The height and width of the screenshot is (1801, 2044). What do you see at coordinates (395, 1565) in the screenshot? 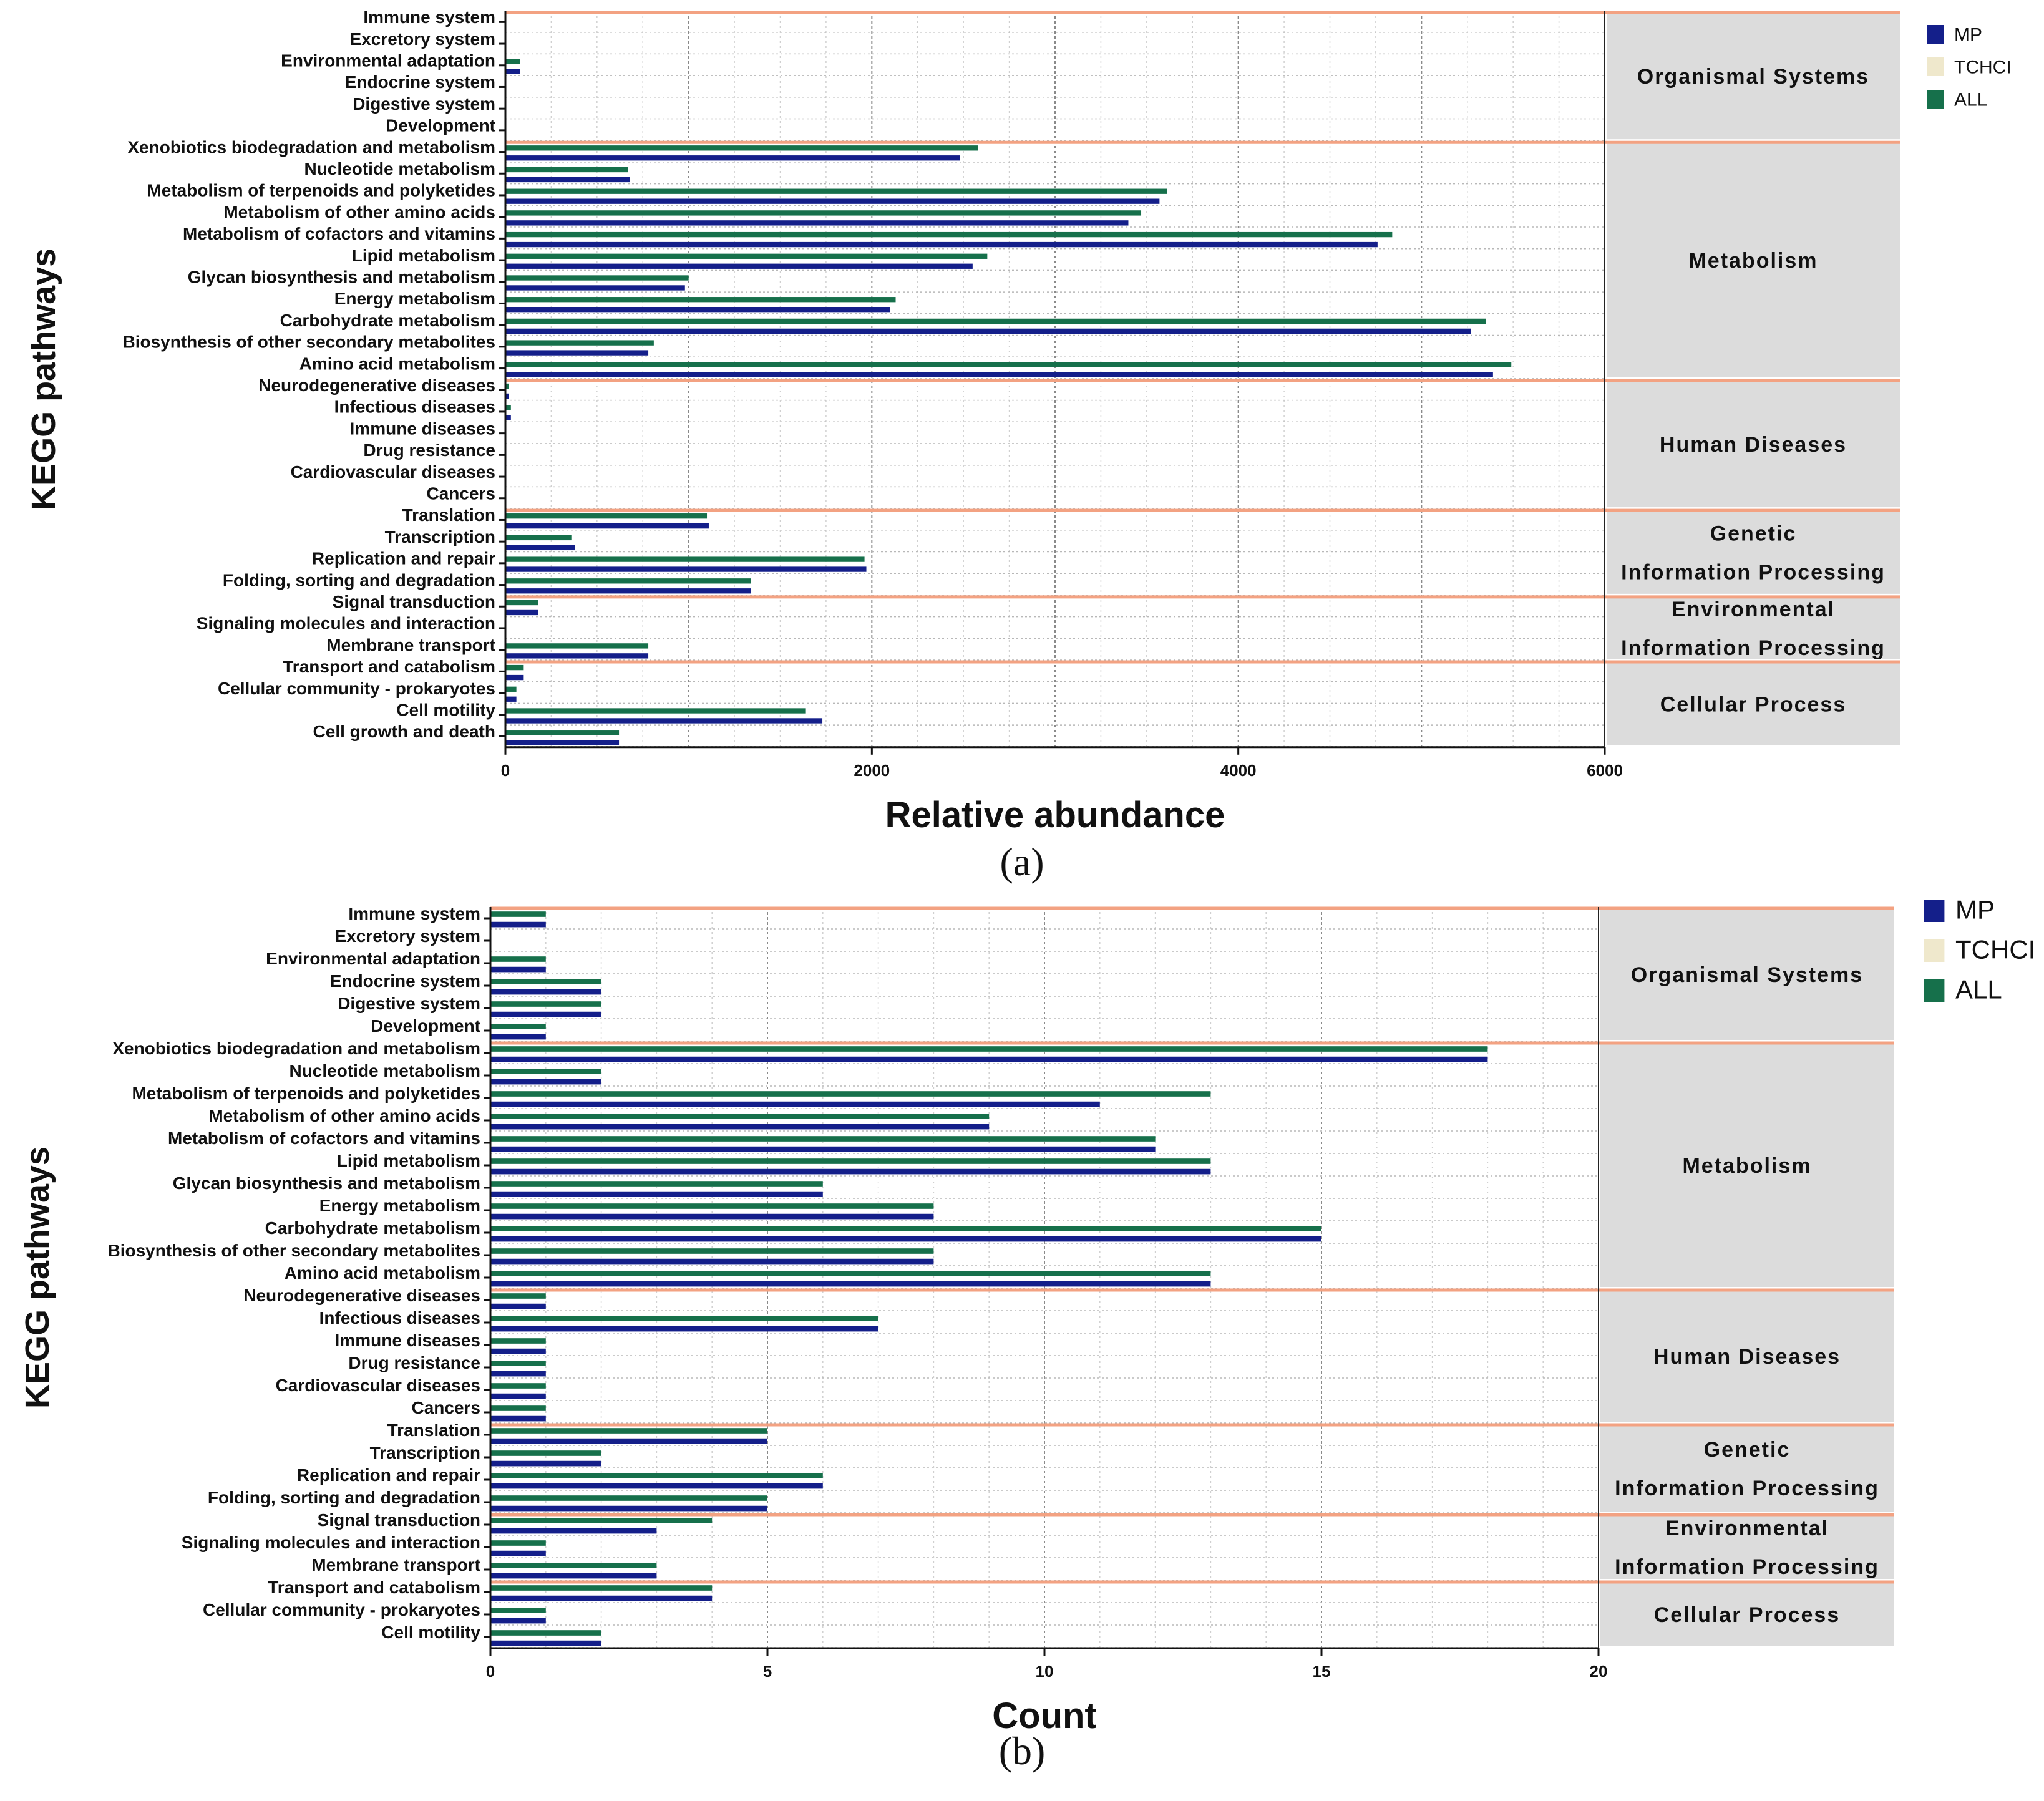
I see `category-label-membrane-transport: Membrane transport` at bounding box center [395, 1565].